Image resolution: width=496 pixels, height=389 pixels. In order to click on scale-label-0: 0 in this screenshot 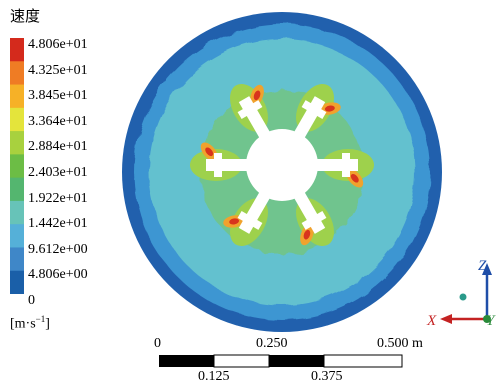, I will do `click(157, 343)`.